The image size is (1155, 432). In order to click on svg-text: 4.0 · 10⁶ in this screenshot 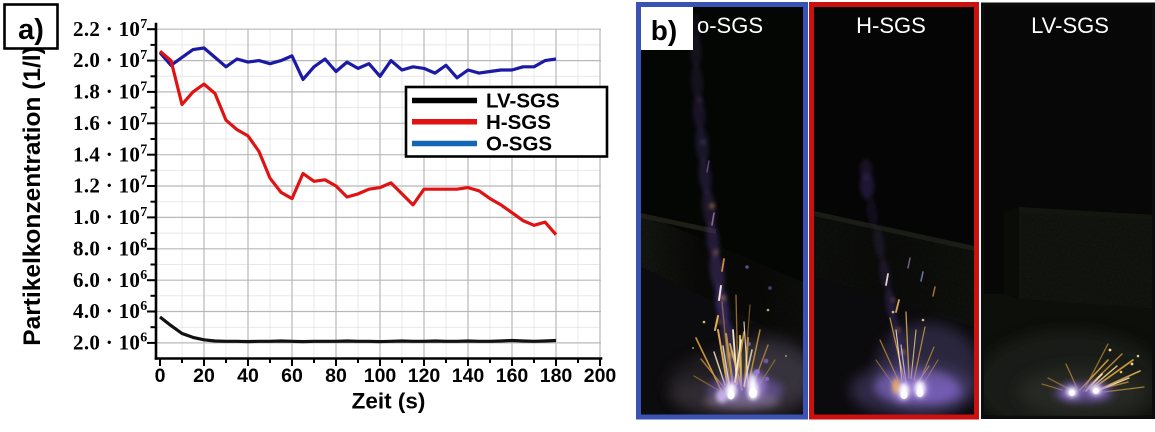, I will do `click(110, 311)`.